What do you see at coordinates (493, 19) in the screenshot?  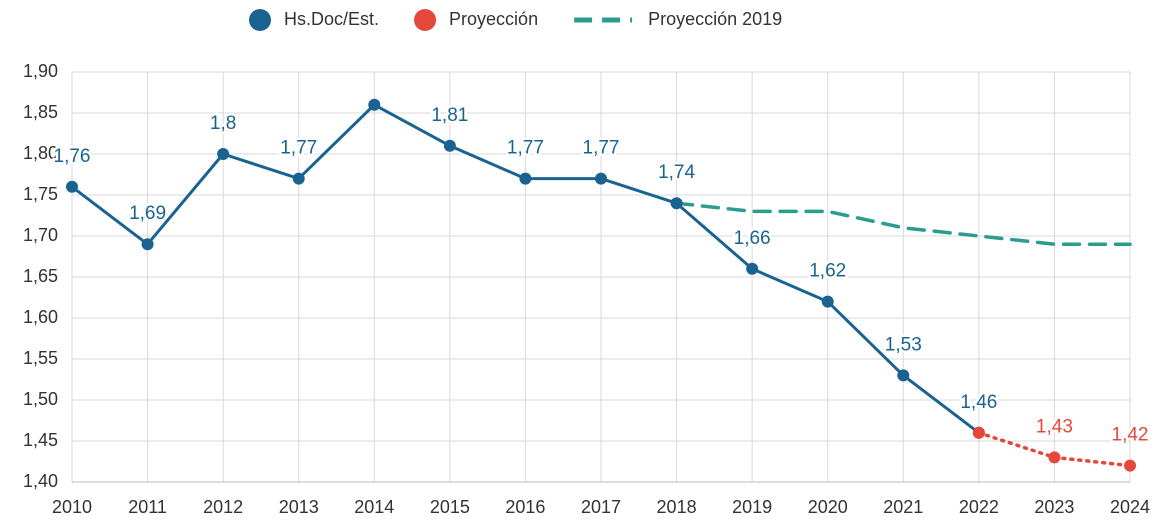 I see `legend-label: Proyección` at bounding box center [493, 19].